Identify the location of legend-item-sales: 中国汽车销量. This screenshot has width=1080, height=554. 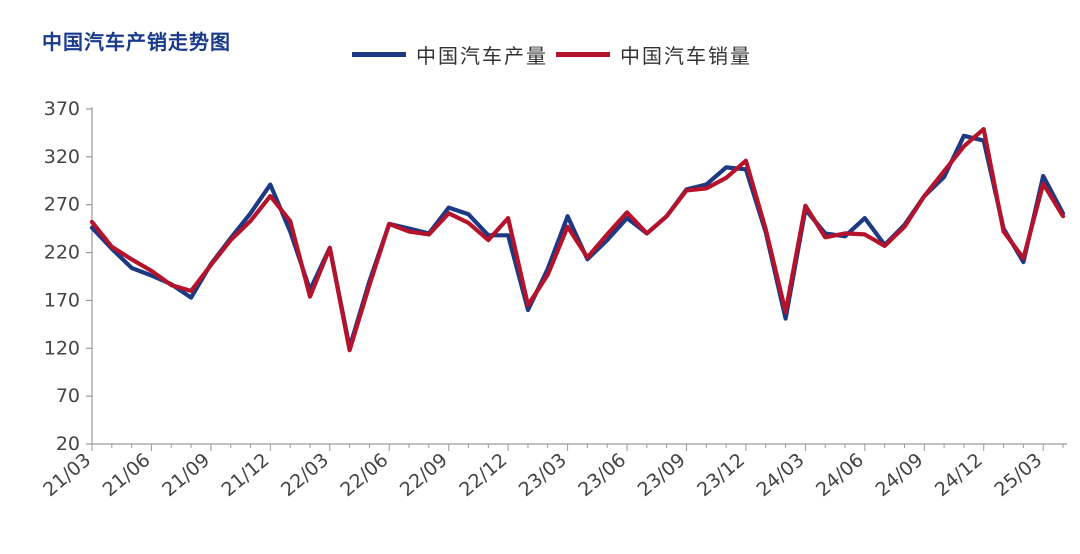
(654, 54).